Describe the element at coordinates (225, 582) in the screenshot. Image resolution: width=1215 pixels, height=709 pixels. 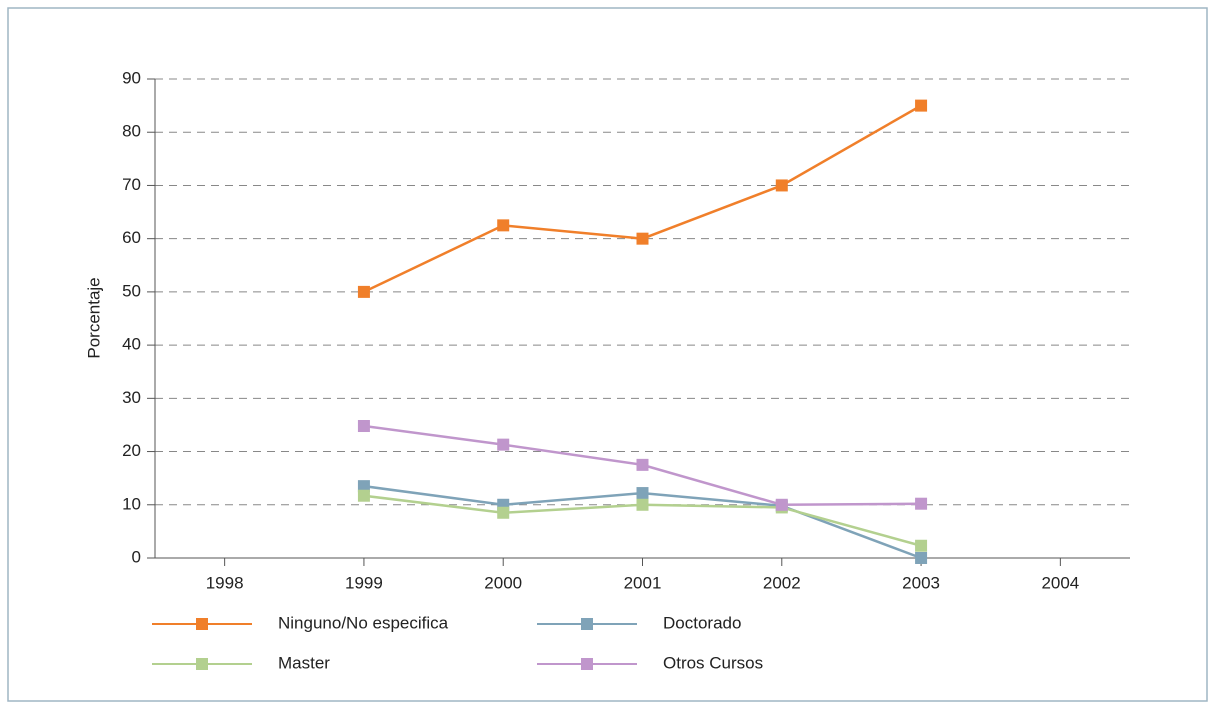
I see `x-tick-label: 1998` at that location.